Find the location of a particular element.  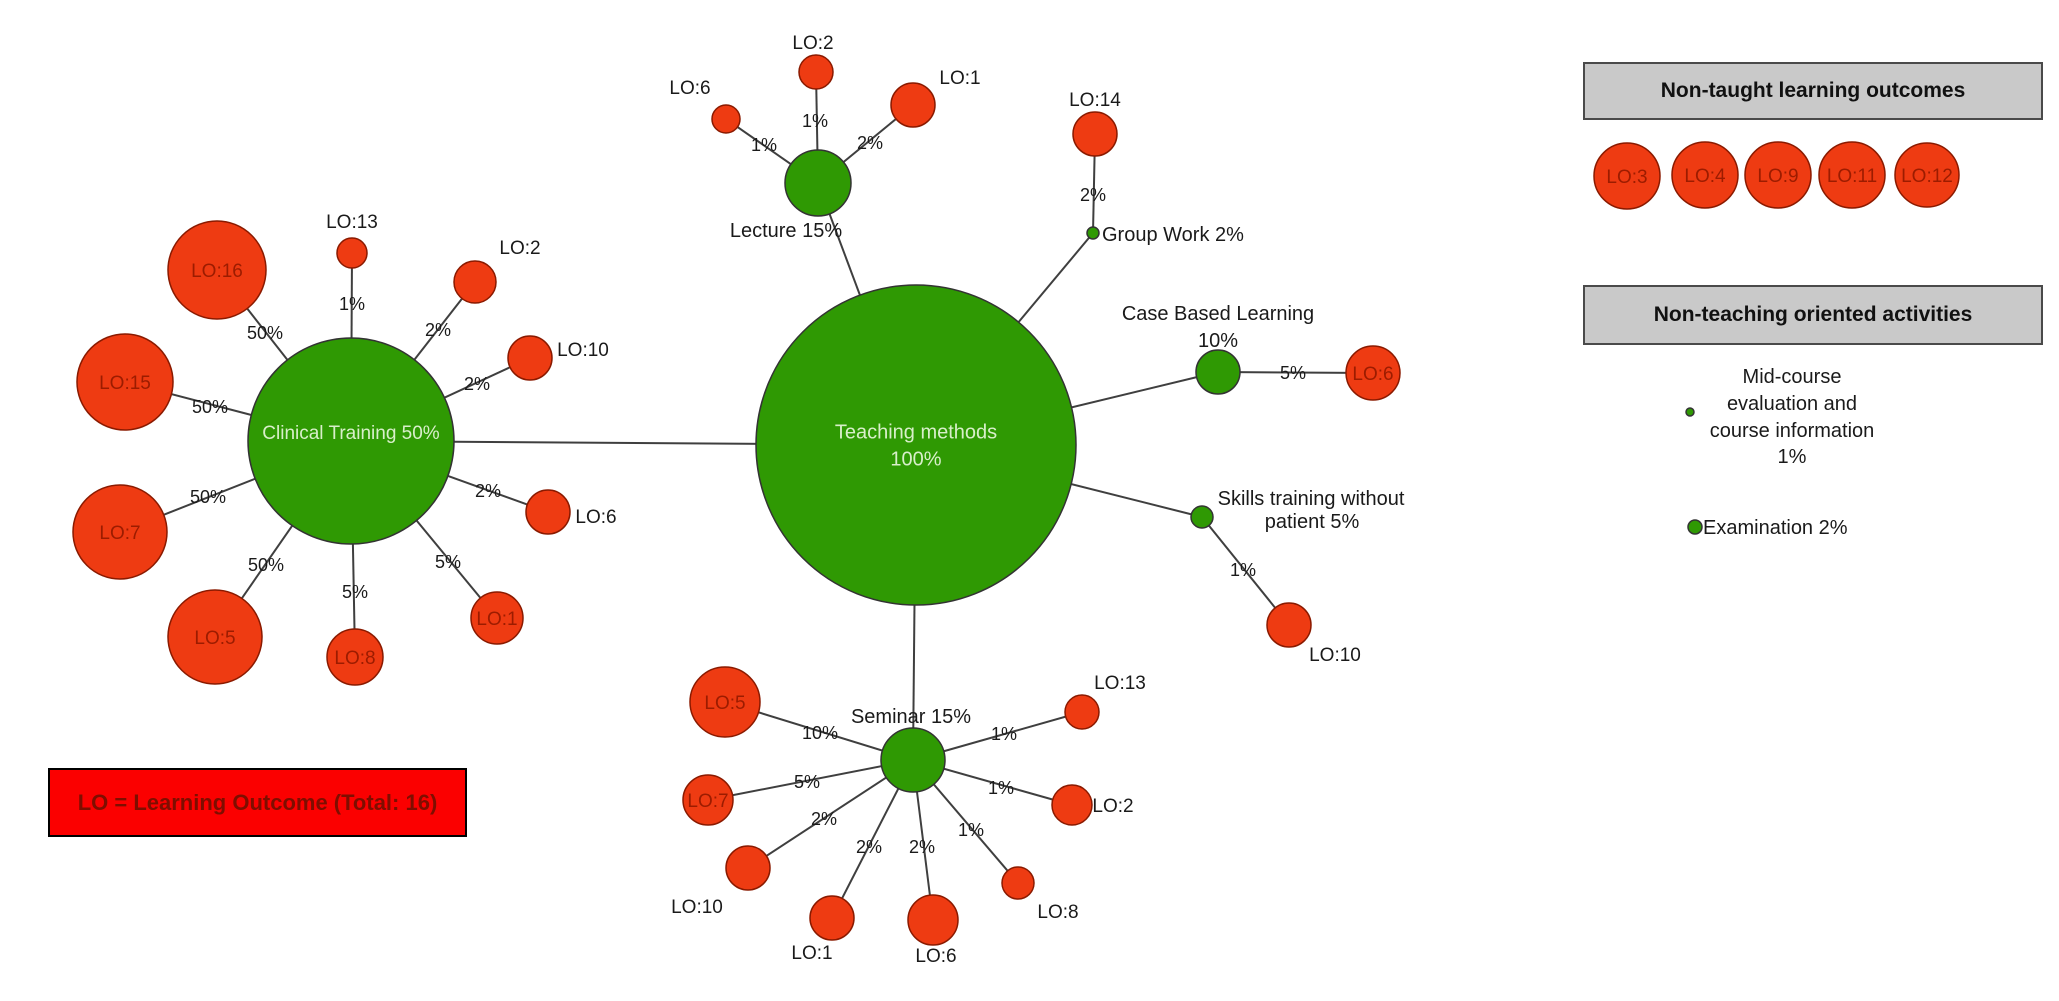

node-label-seminar: Seminar 15% is located at coordinates (911, 717).